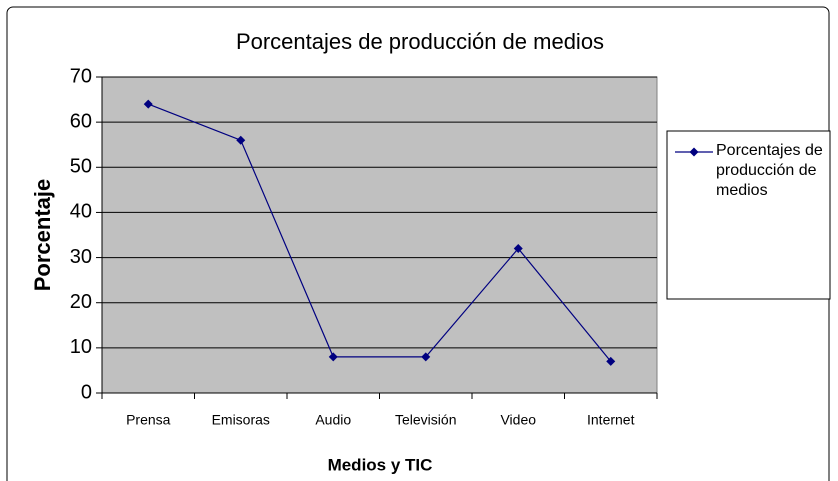 Image resolution: width=838 pixels, height=481 pixels. Describe the element at coordinates (86, 392) in the screenshot. I see `y-tick-label: 0` at that location.